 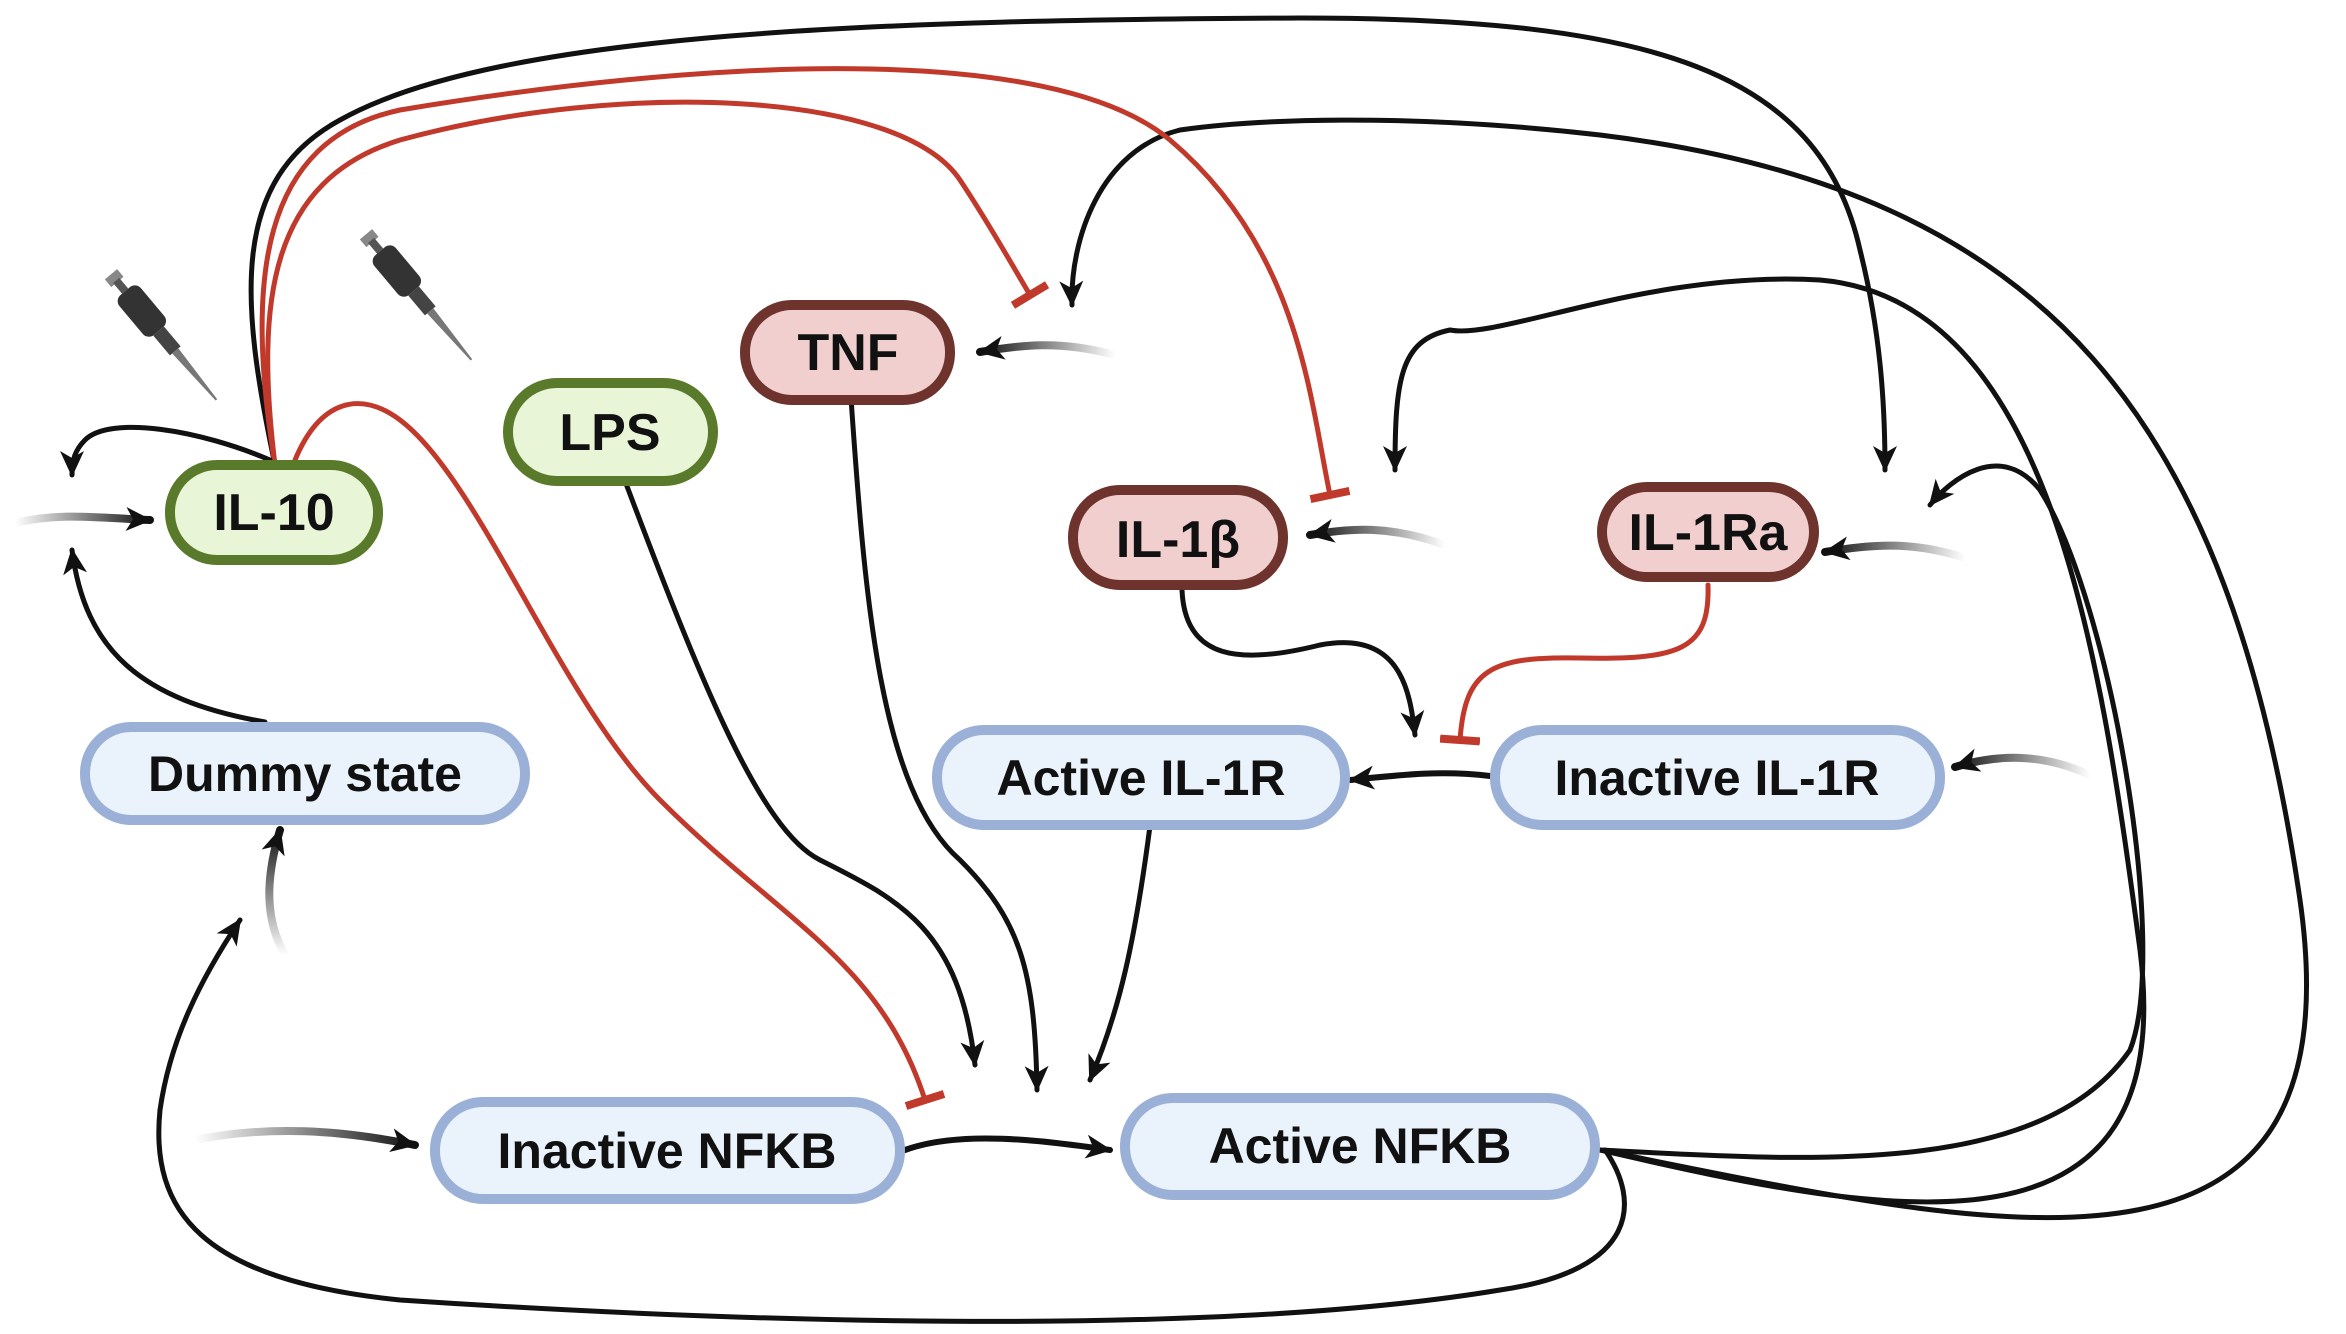 I want to click on edge-lps-to-nfkb, so click(x=802, y=769).